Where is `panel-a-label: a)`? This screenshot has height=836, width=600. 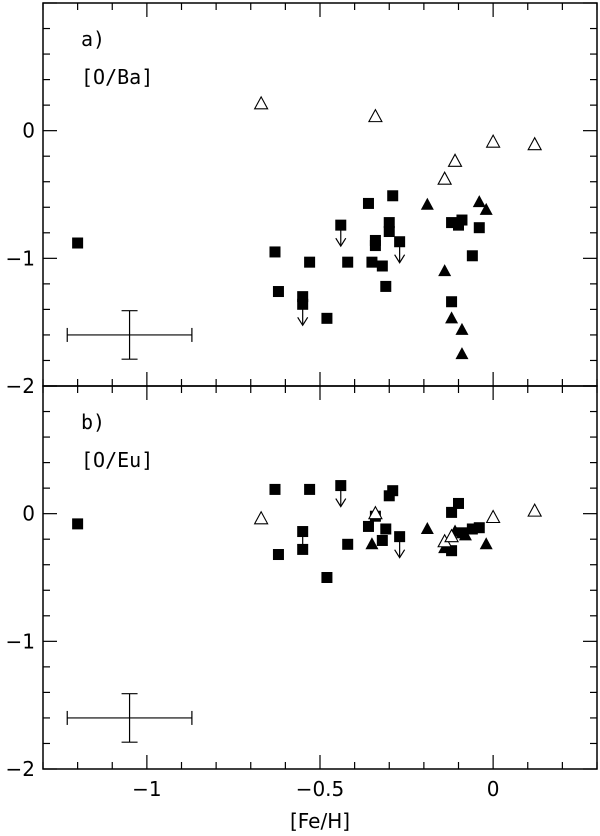
panel-a-label: a) is located at coordinates (93, 39).